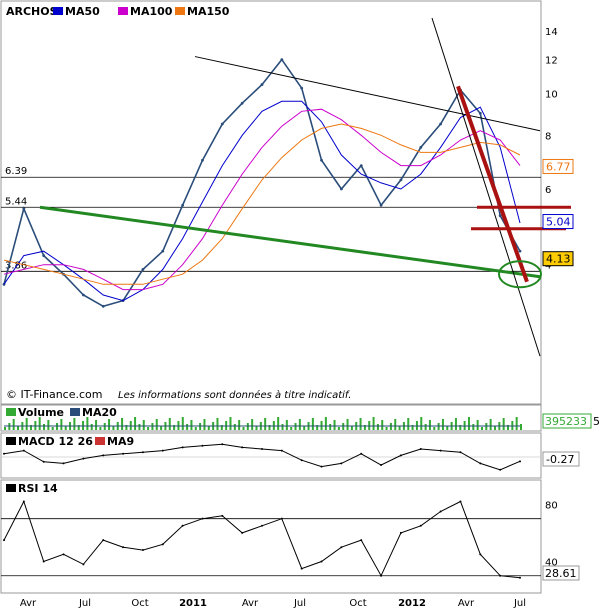 The height and width of the screenshot is (616, 603). What do you see at coordinates (16, 201) in the screenshot?
I see `price-hline-label: 5.44` at bounding box center [16, 201].